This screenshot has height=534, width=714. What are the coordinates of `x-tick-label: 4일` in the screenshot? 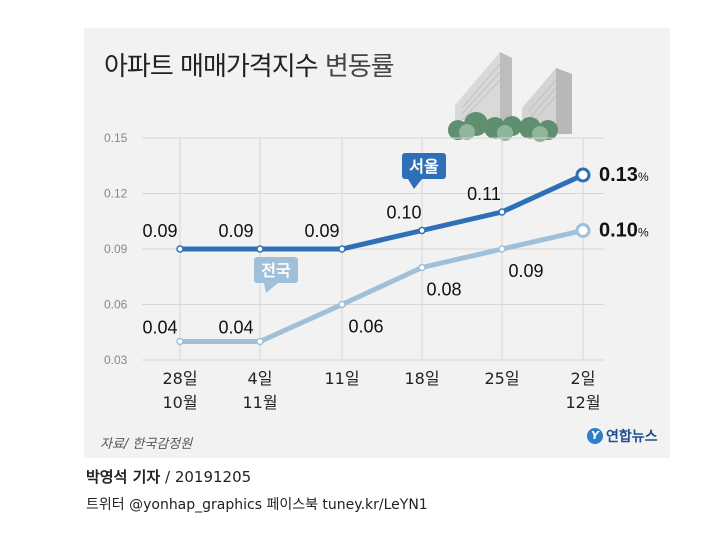 It's located at (260, 378).